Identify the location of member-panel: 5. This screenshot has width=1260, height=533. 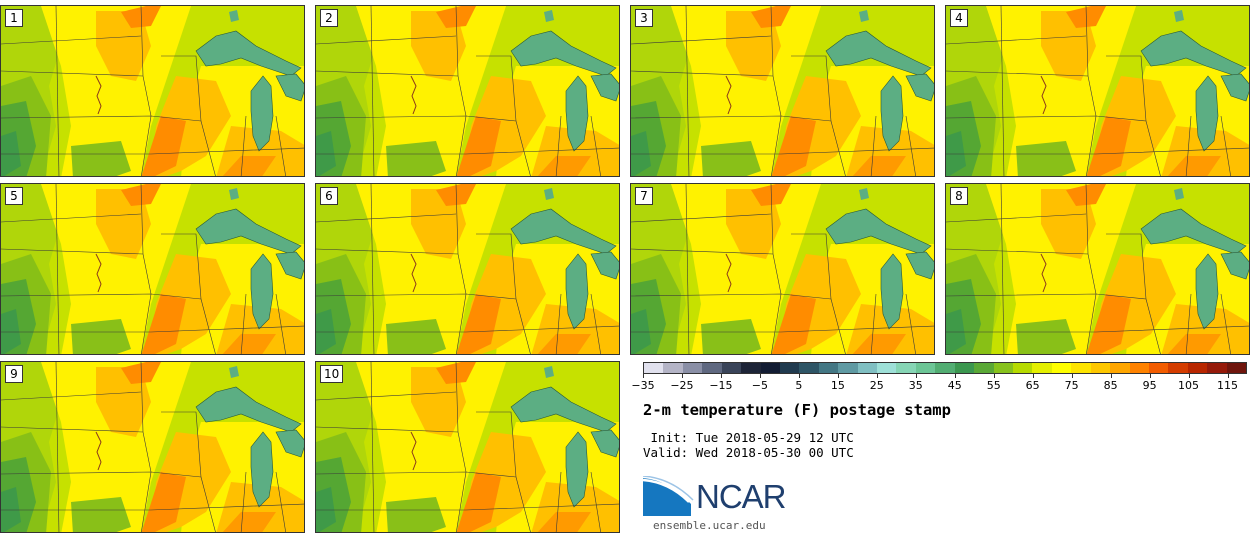
(152, 269).